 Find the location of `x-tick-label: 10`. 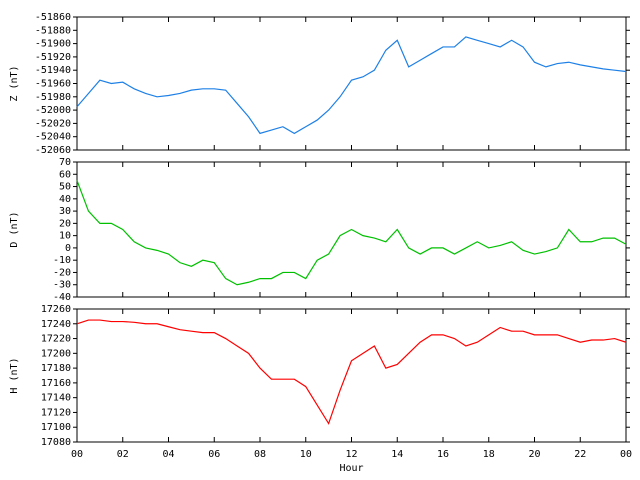

x-tick-label: 10 is located at coordinates (306, 454).